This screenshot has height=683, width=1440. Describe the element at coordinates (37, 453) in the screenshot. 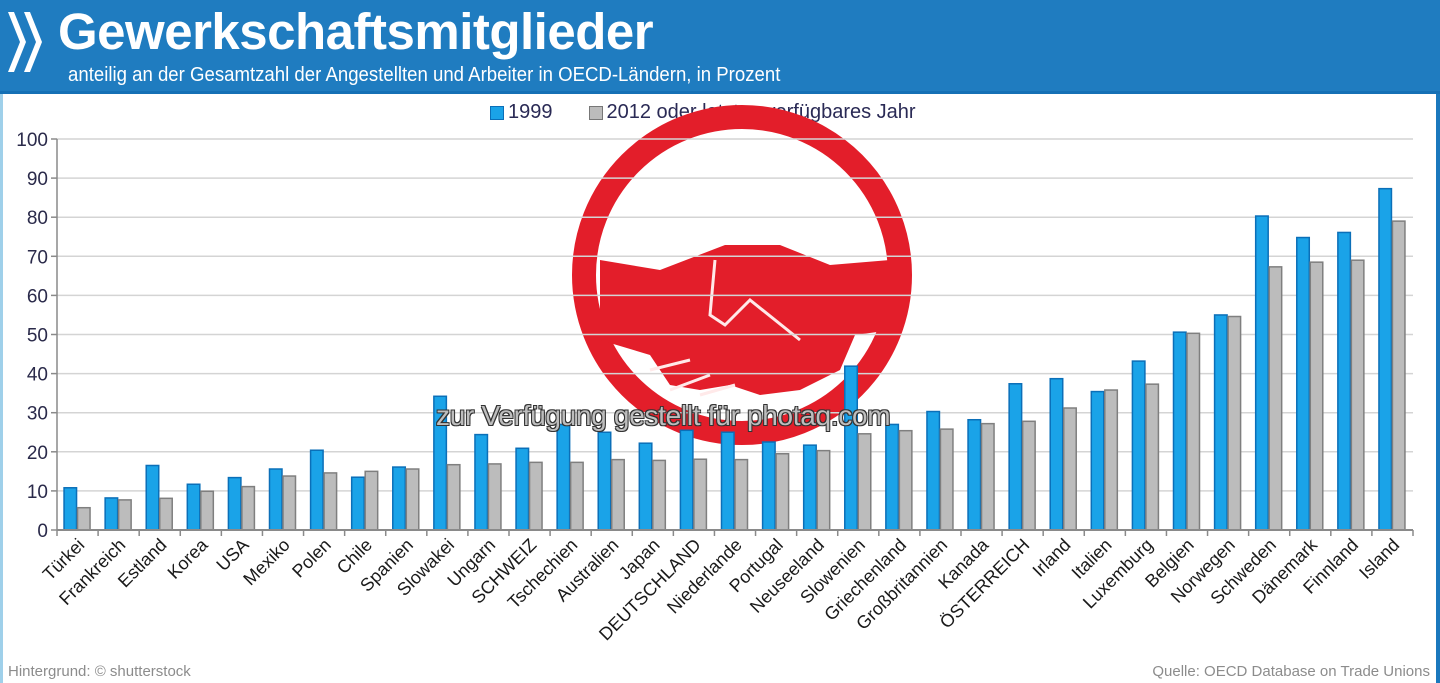

I see `y-tick-label: 20` at that location.